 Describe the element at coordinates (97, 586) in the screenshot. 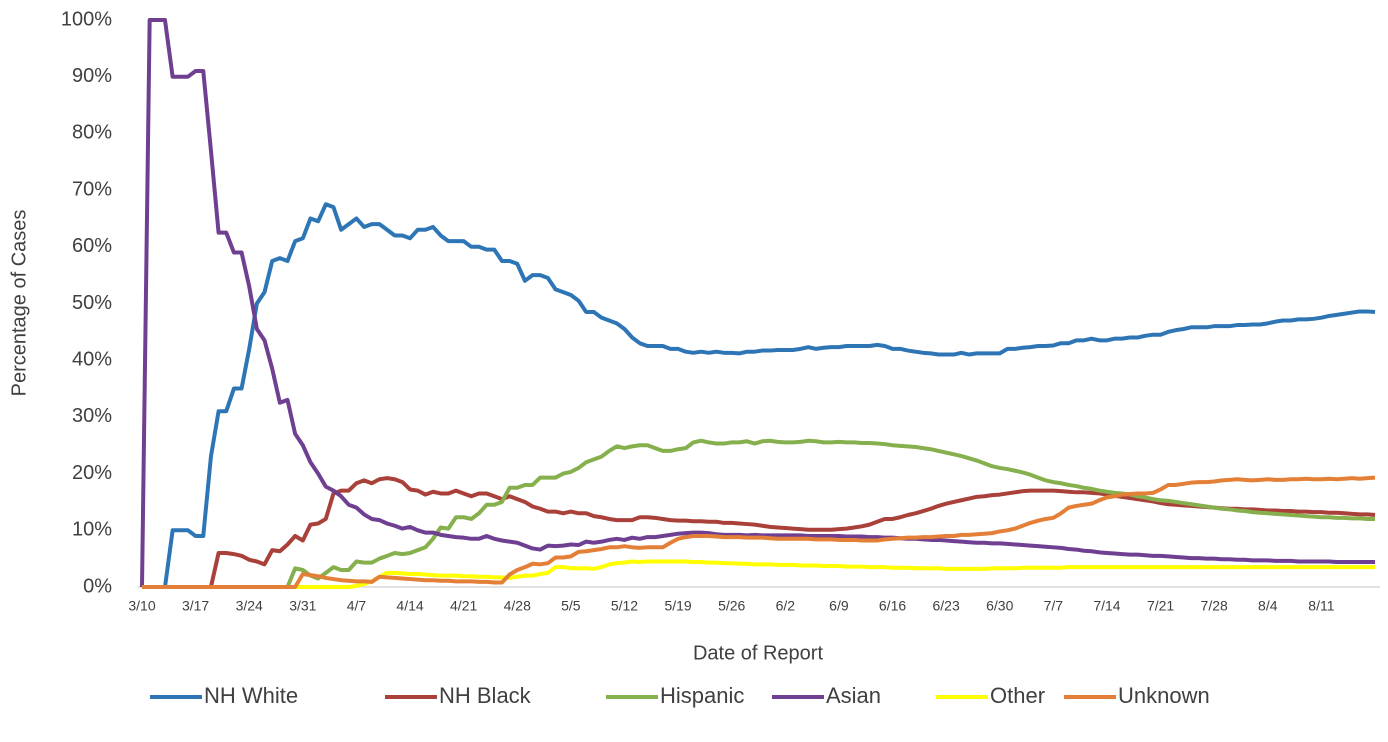

I see `y-tick-label: 0%` at that location.